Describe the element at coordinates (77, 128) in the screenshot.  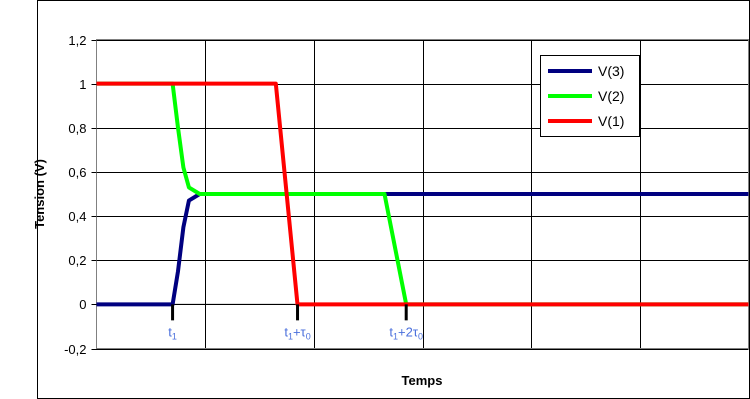
I see `y-tick-label: 0,8` at that location.